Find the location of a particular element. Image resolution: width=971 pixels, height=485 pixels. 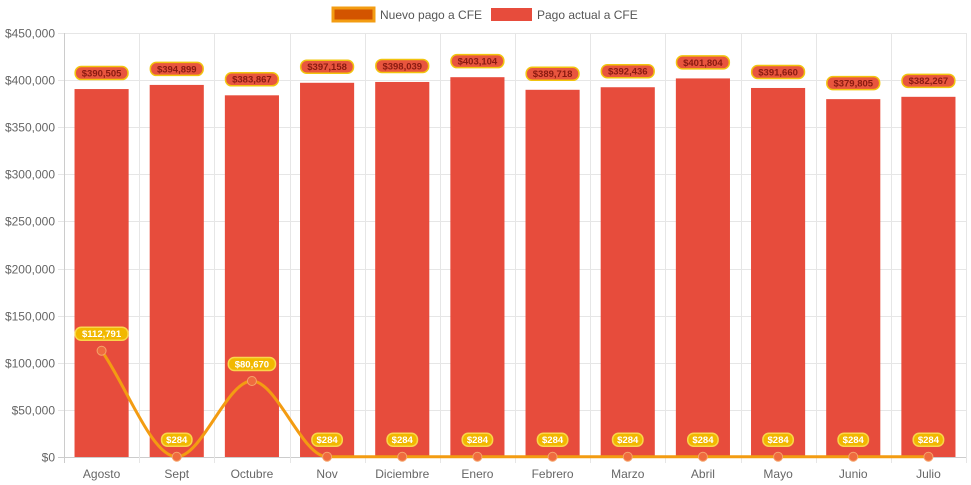

line-point-sept is located at coordinates (176, 456).